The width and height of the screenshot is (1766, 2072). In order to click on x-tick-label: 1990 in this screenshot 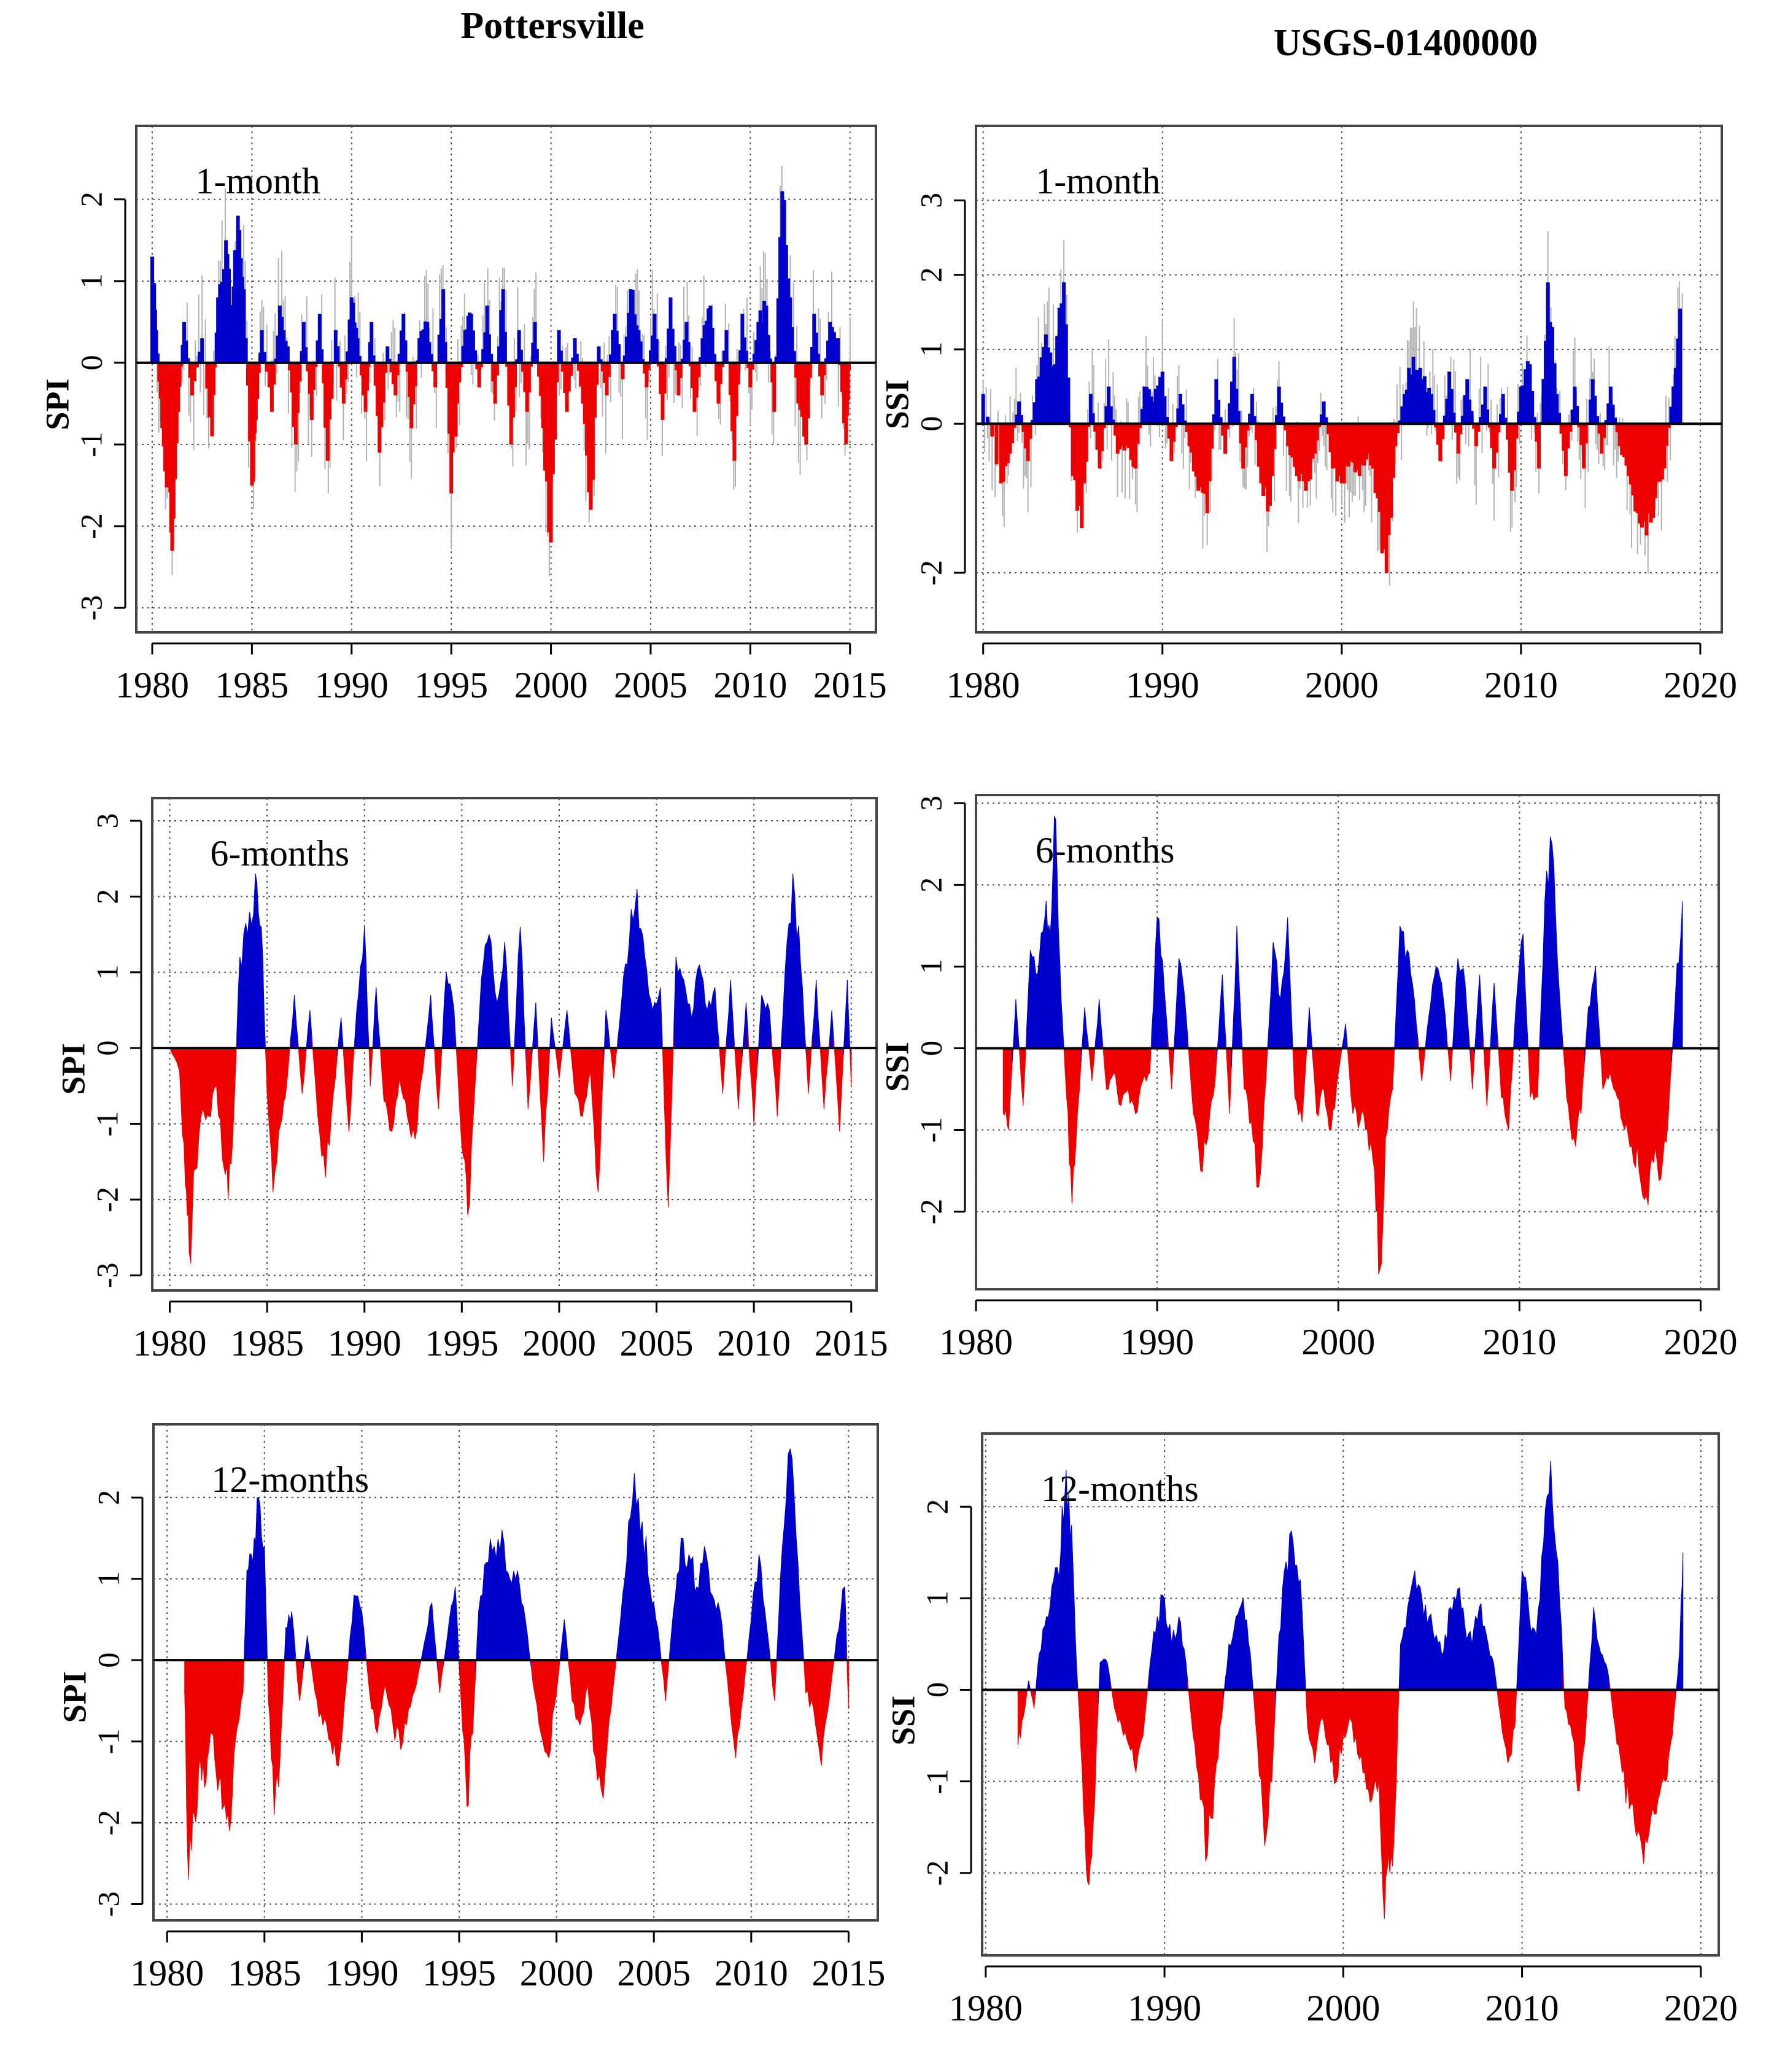, I will do `click(352, 685)`.